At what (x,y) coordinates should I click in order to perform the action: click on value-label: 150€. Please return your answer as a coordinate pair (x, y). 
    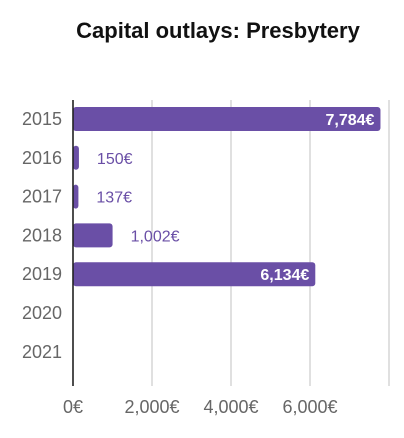
    Looking at the image, I should click on (115, 159).